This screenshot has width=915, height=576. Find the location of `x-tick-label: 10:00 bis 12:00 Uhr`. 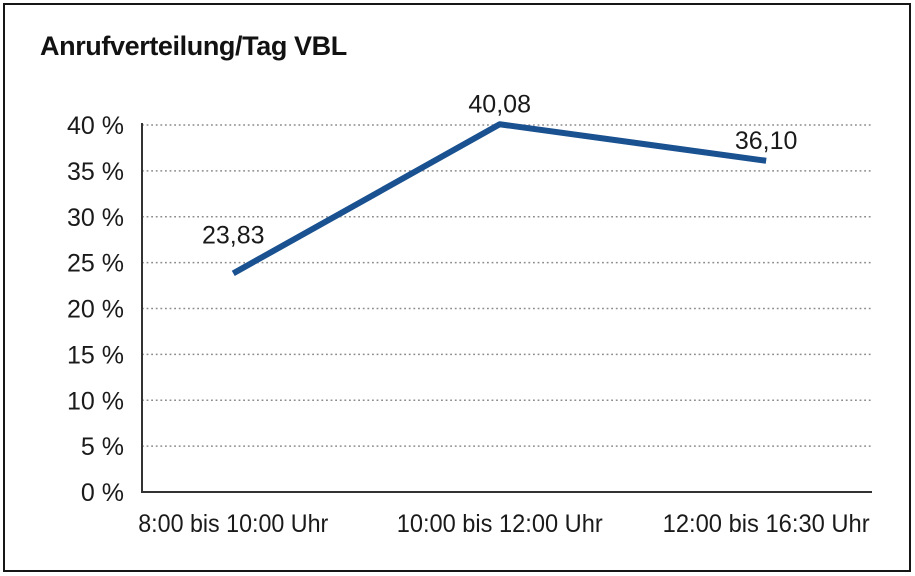

x-tick-label: 10:00 bis 12:00 Uhr is located at coordinates (500, 524).